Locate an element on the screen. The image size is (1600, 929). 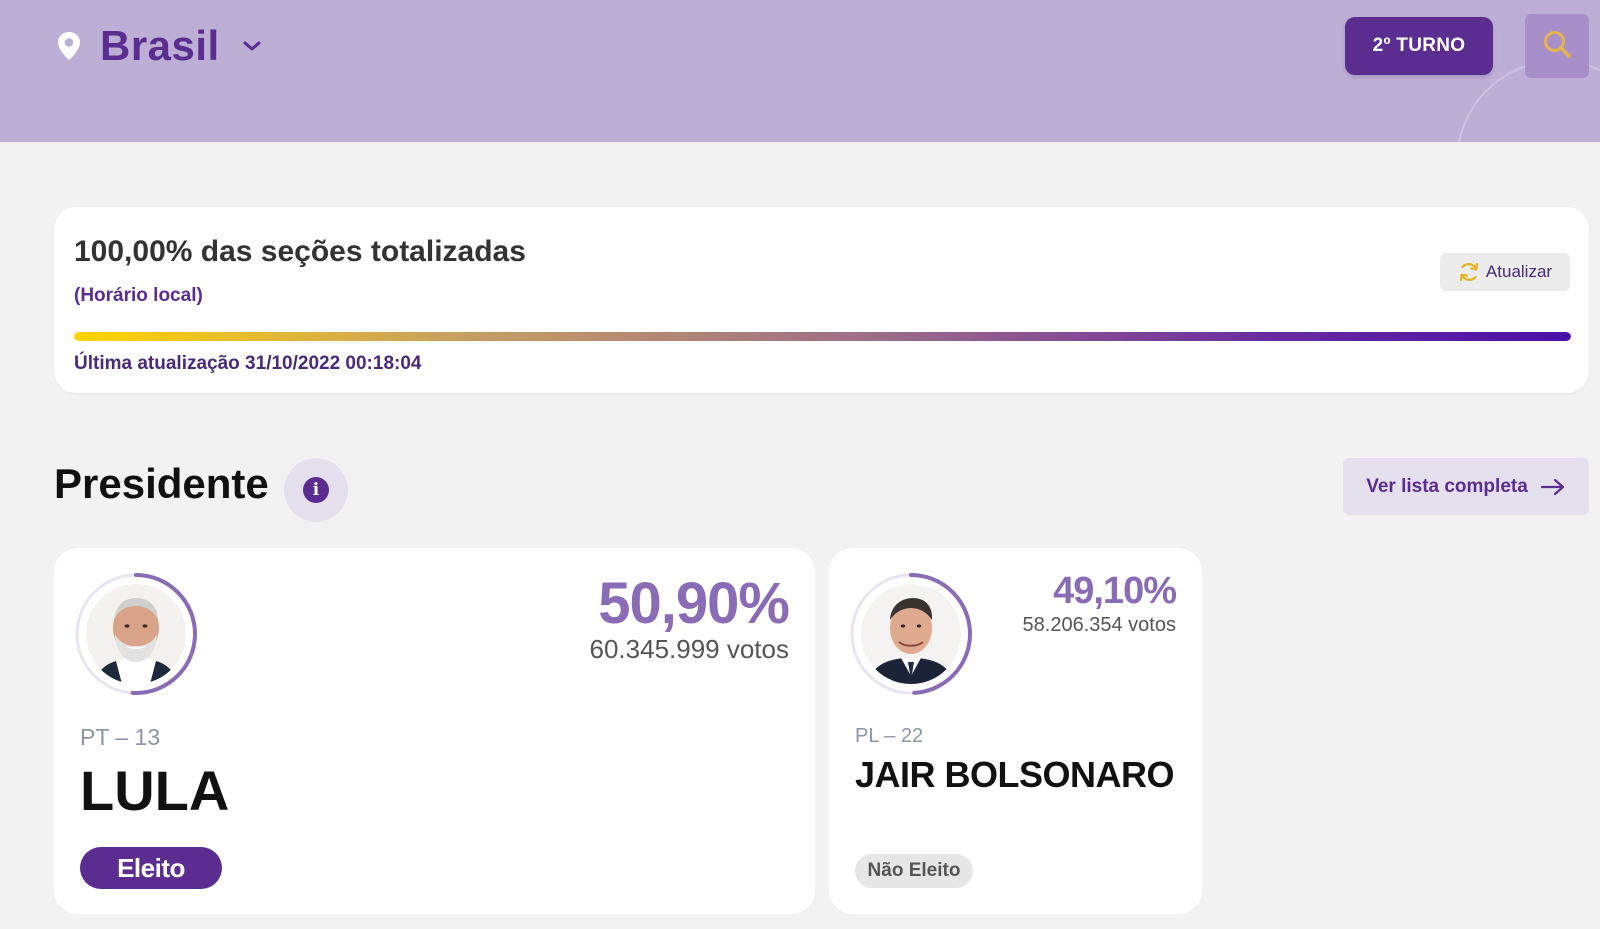
info-button: i is located at coordinates (316, 490).